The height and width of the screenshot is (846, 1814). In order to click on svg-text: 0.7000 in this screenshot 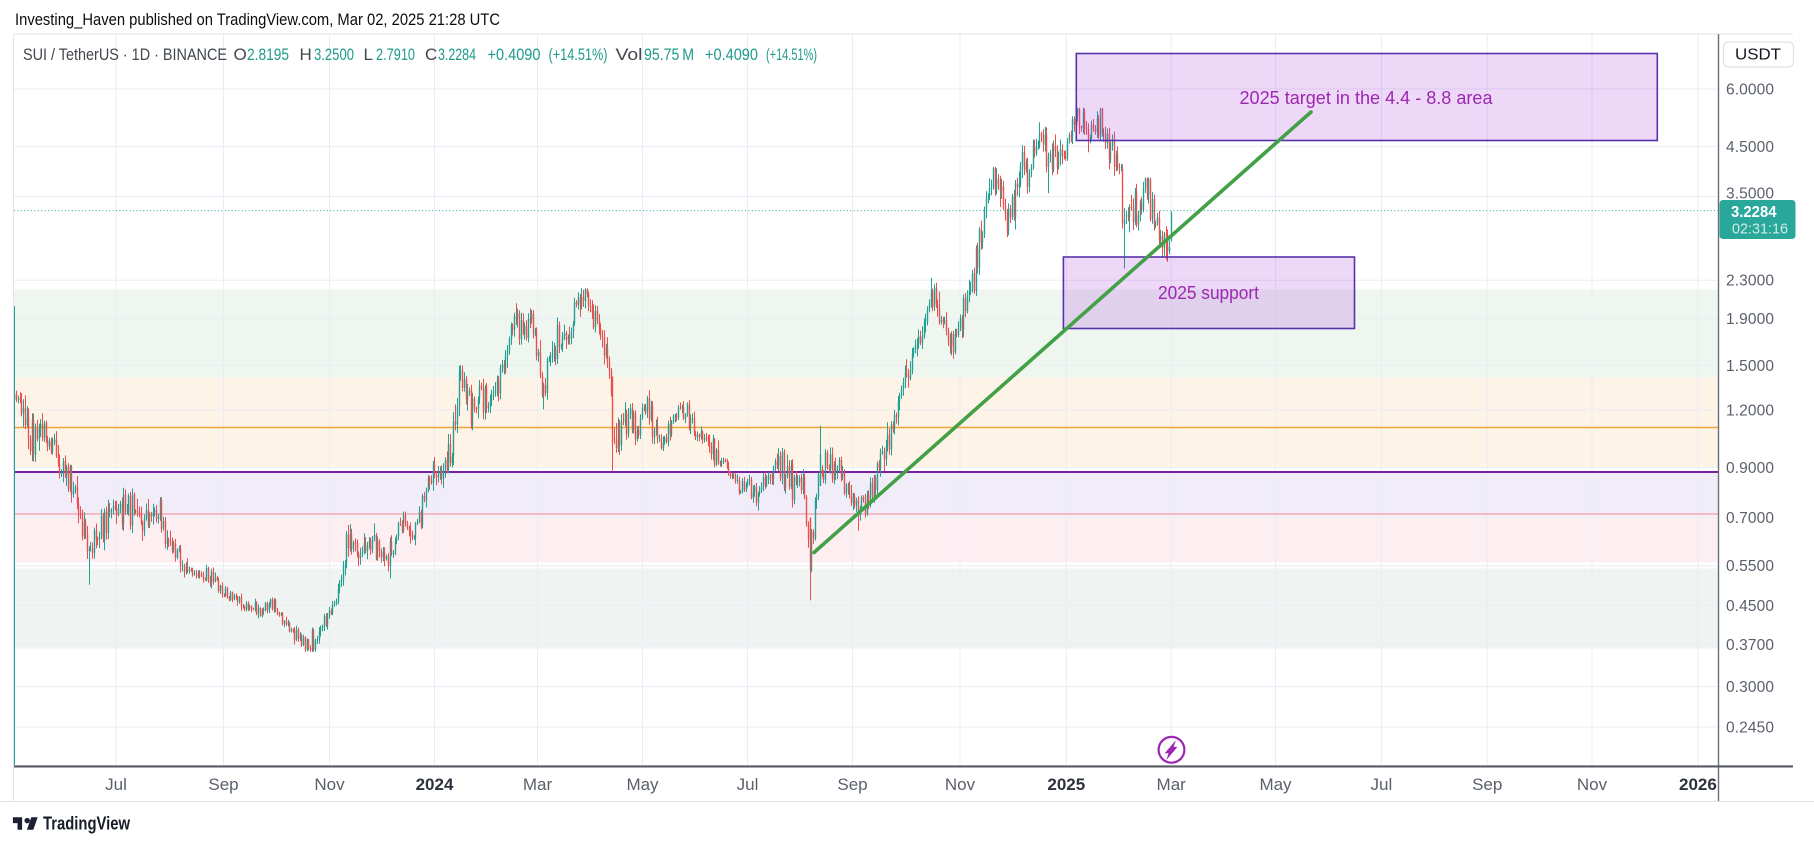, I will do `click(1750, 518)`.